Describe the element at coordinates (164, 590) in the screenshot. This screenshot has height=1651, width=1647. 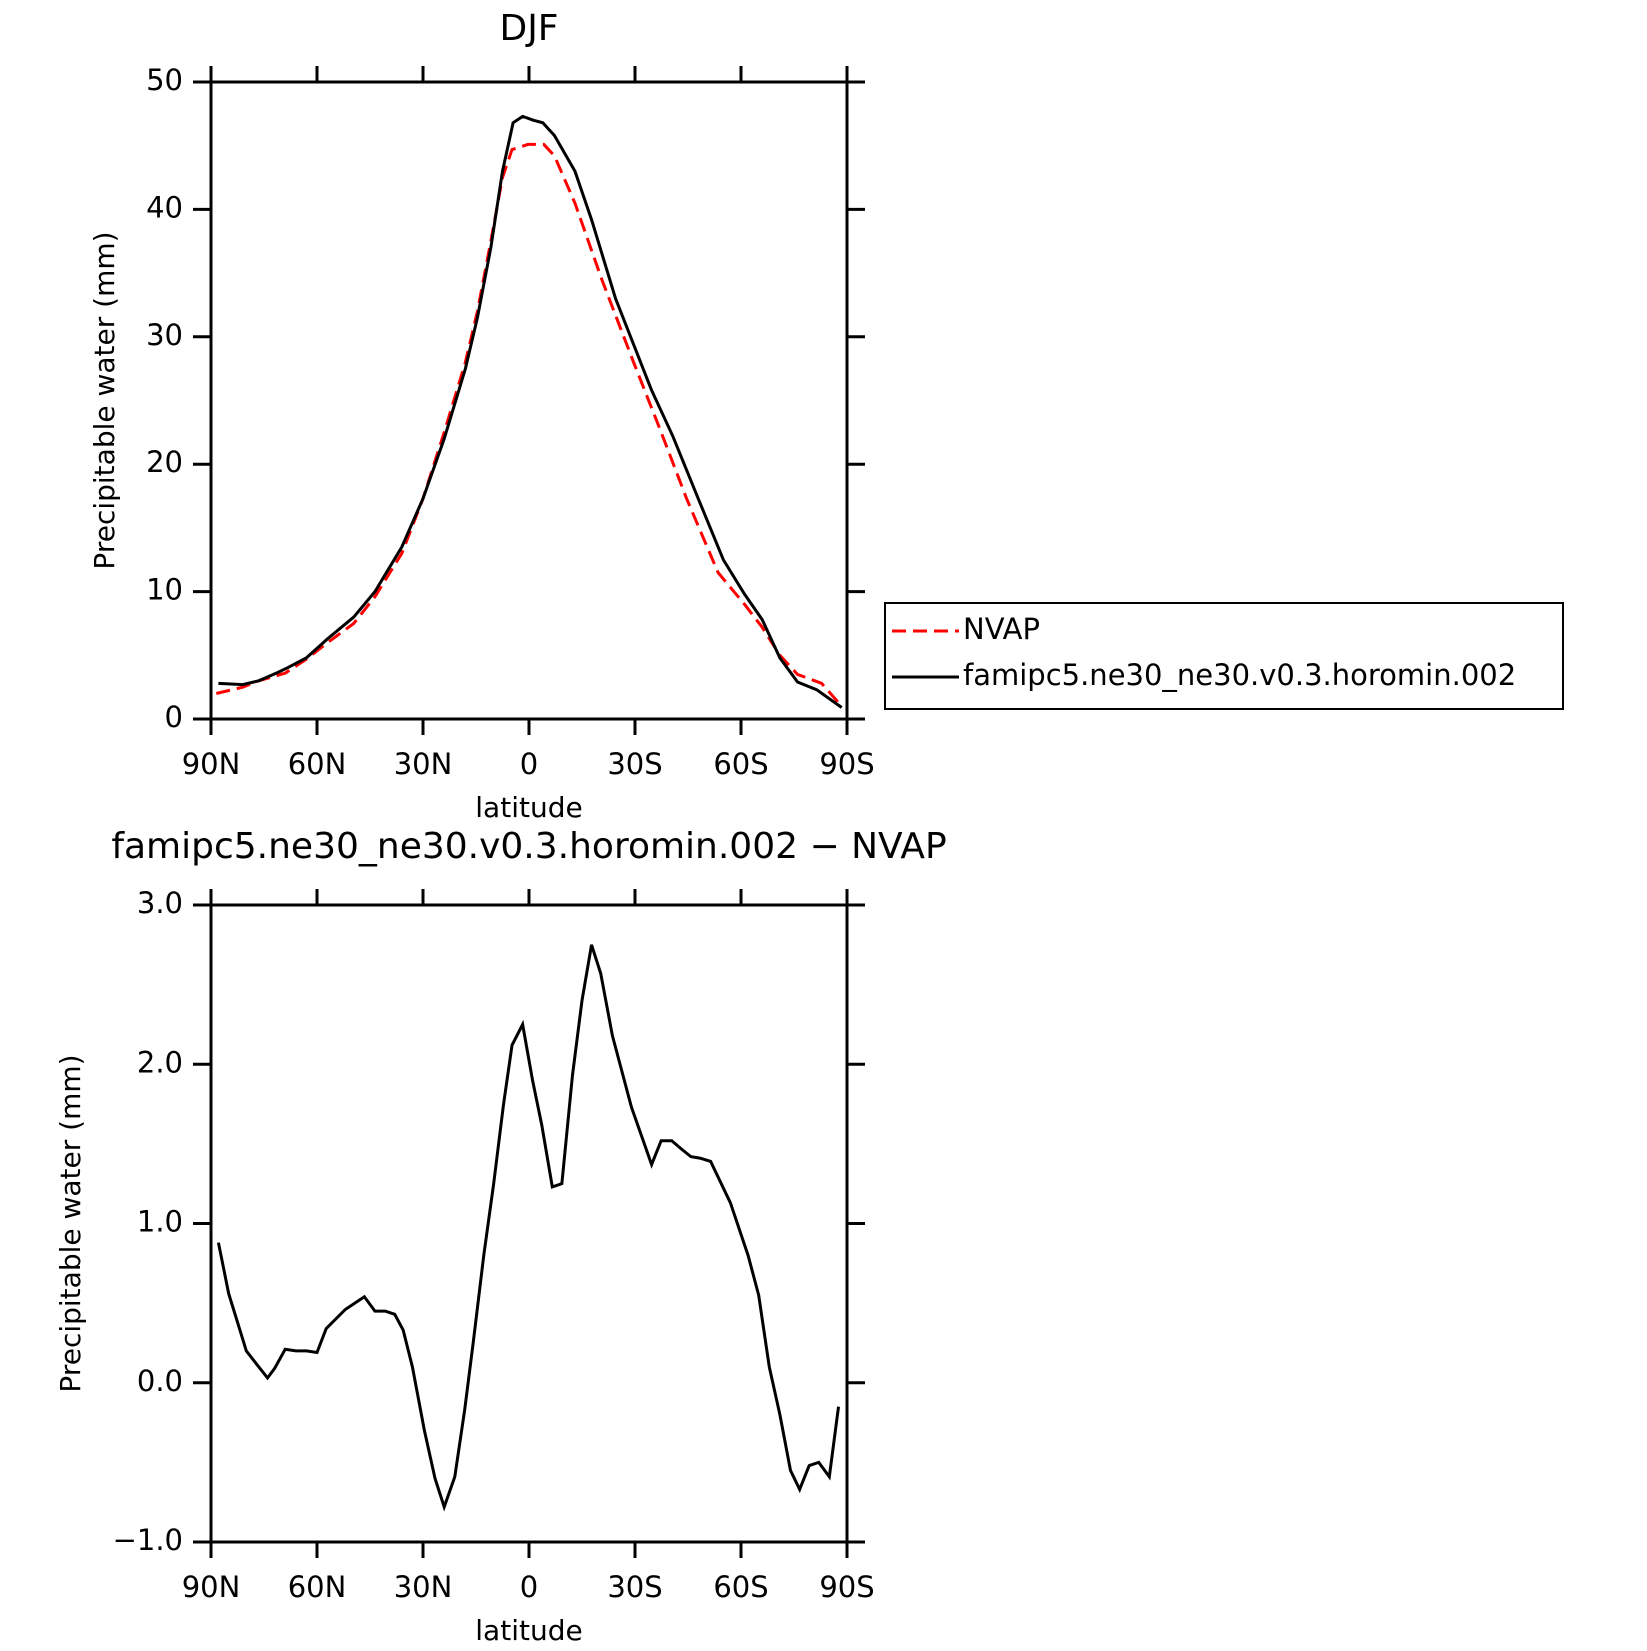
I see `y-tick-label: 10` at that location.